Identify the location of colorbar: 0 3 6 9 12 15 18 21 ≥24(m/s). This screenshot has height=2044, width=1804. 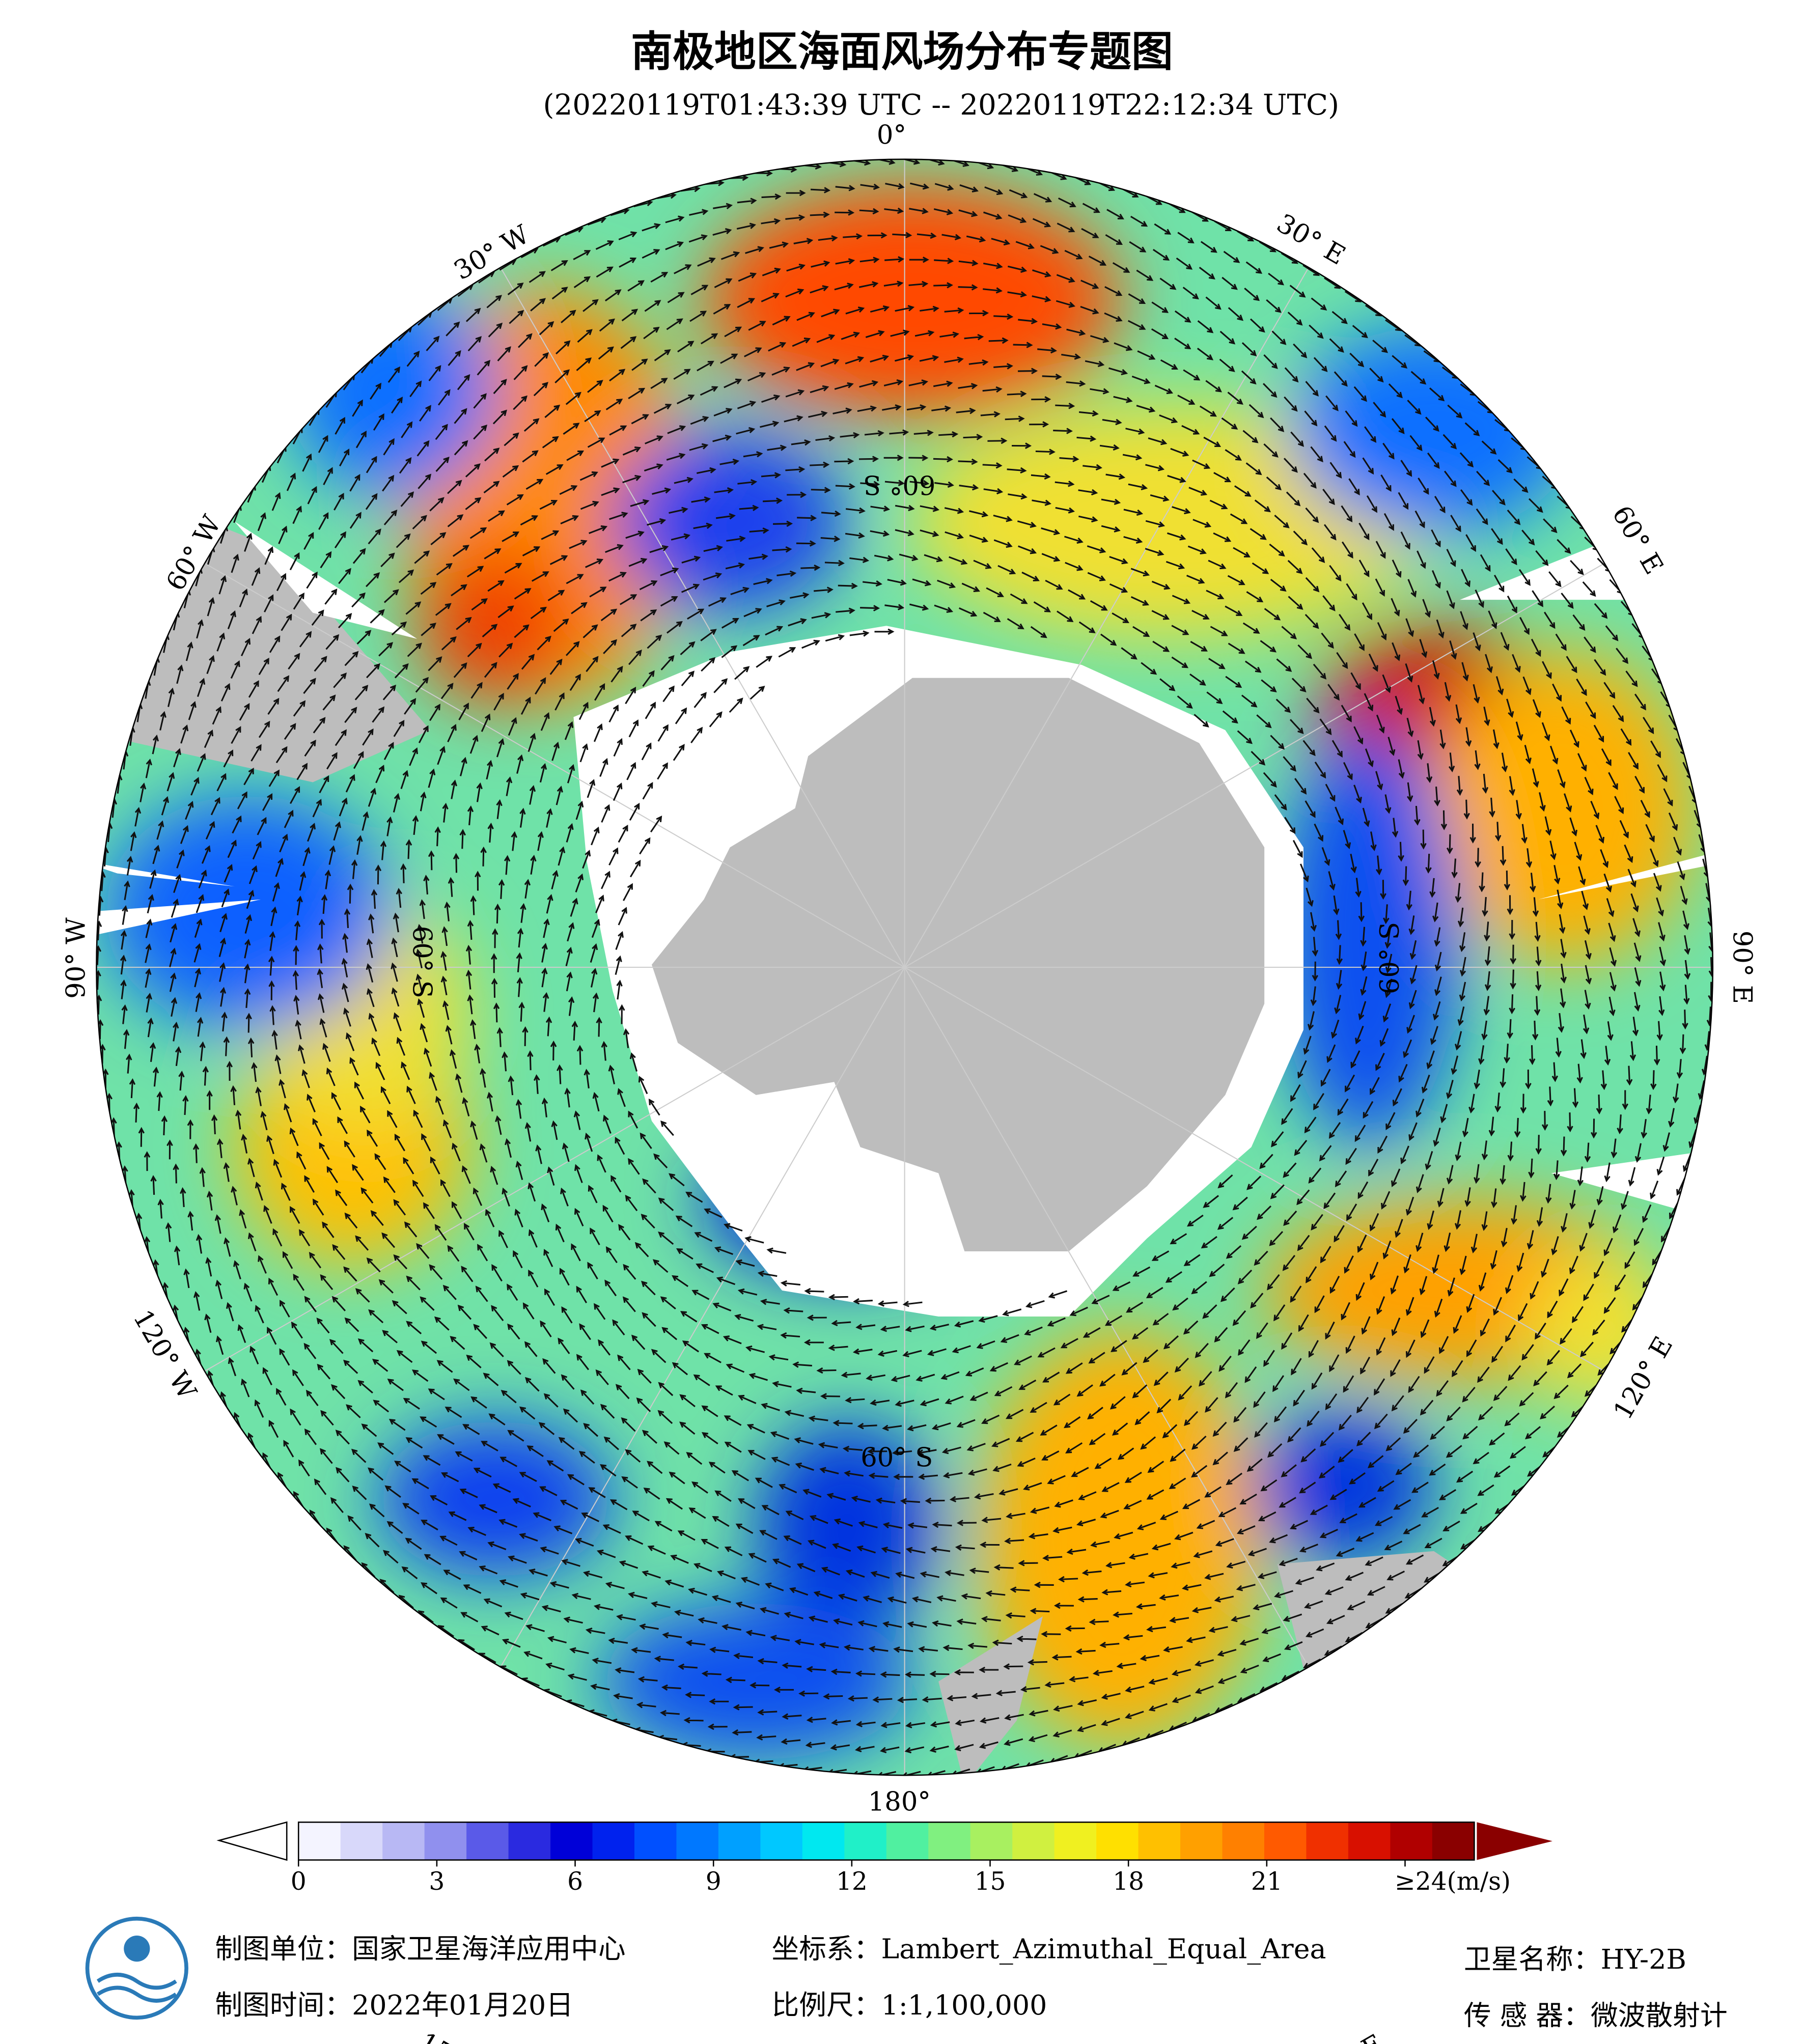
(884, 1858).